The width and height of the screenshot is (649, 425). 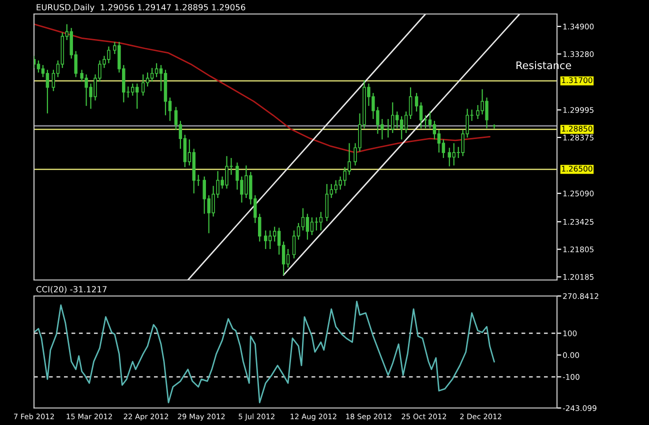 I want to click on chart-title: EURUSD,Daily 1.29056 1.29147 1.28895 1.29056, so click(x=141, y=8).